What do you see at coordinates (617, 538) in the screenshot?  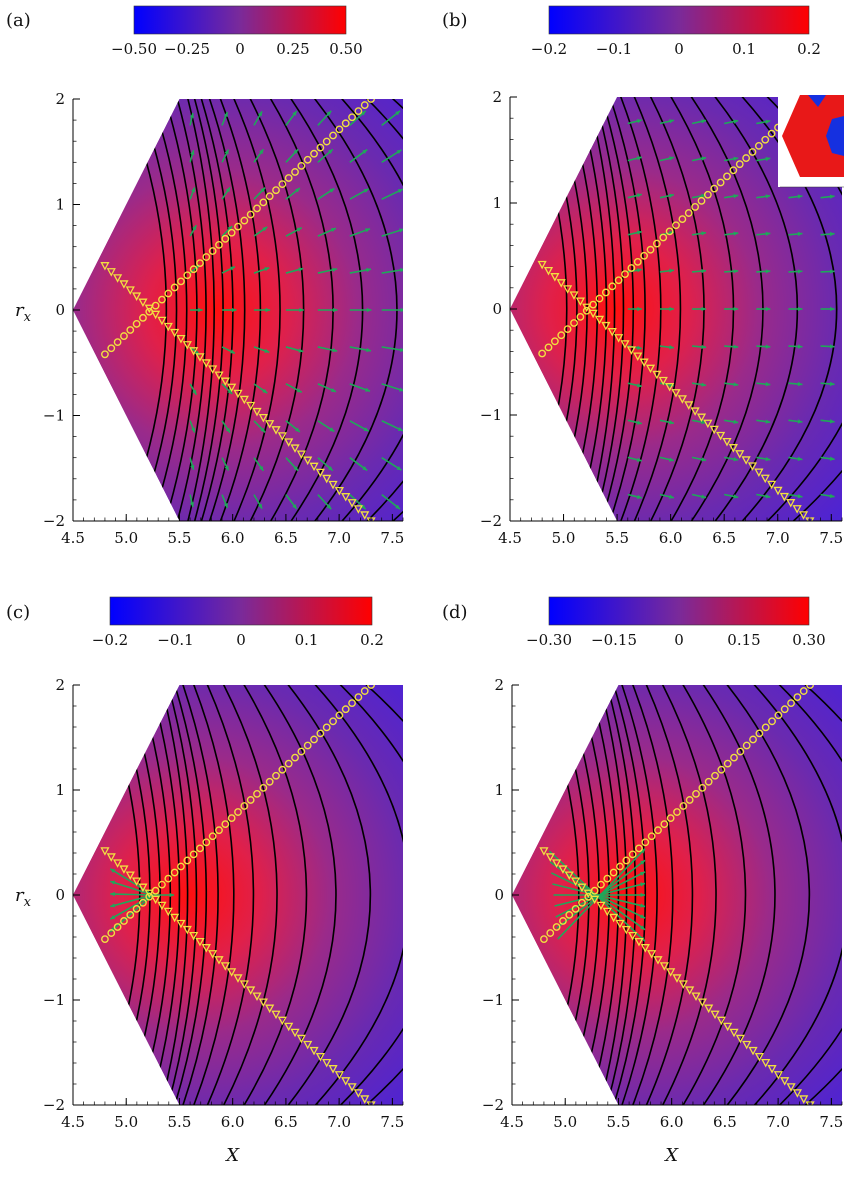 I see `x-tick-label: 5.5` at bounding box center [617, 538].